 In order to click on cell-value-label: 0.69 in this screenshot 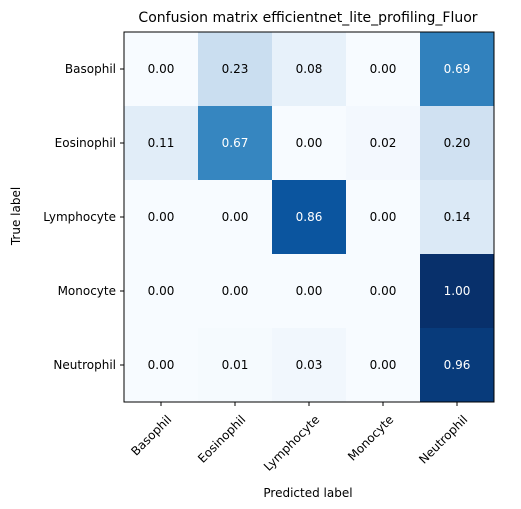, I will do `click(457, 69)`.